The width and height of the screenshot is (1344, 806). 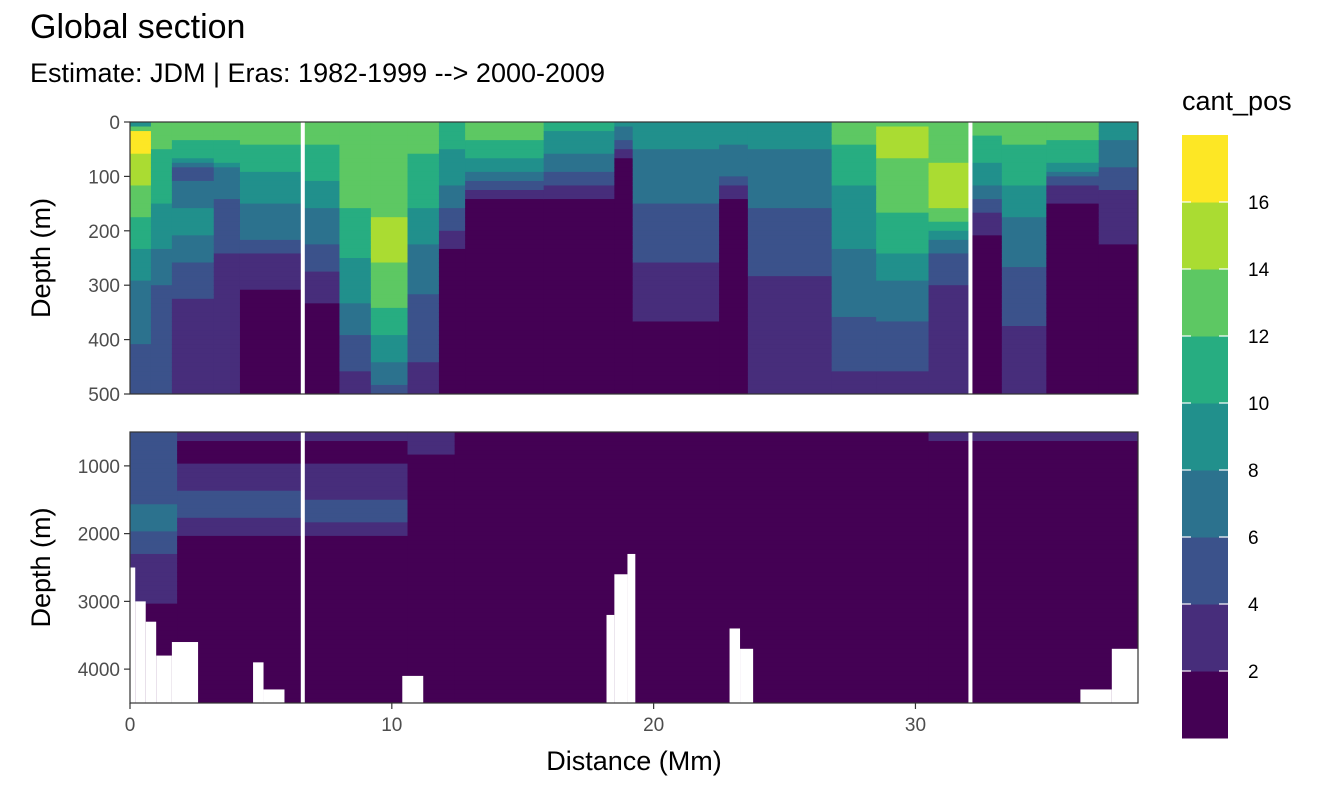 I want to click on y-tick-label: 300, so click(x=104, y=286).